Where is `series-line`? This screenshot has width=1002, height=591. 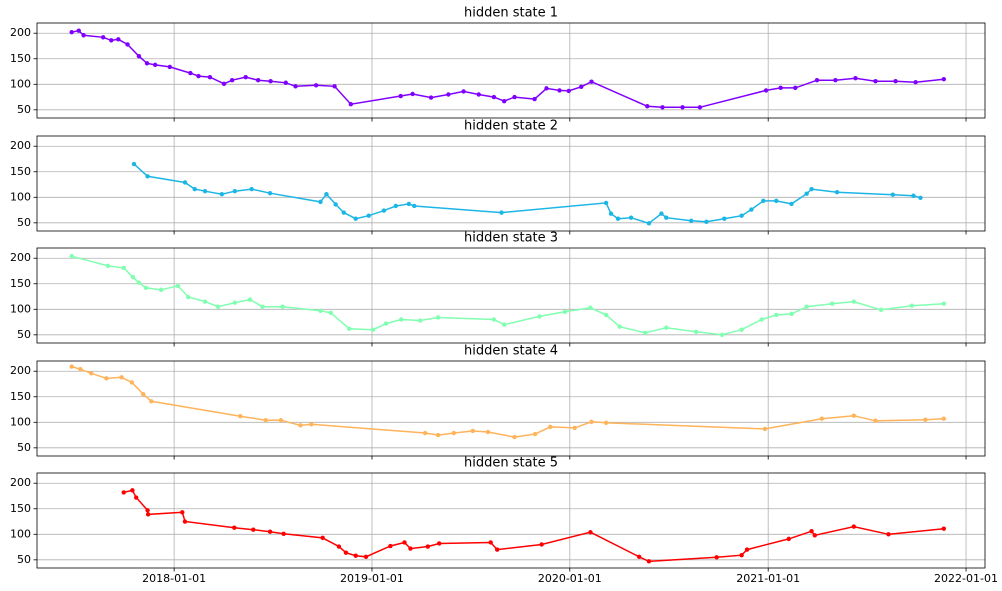 series-line is located at coordinates (507, 401).